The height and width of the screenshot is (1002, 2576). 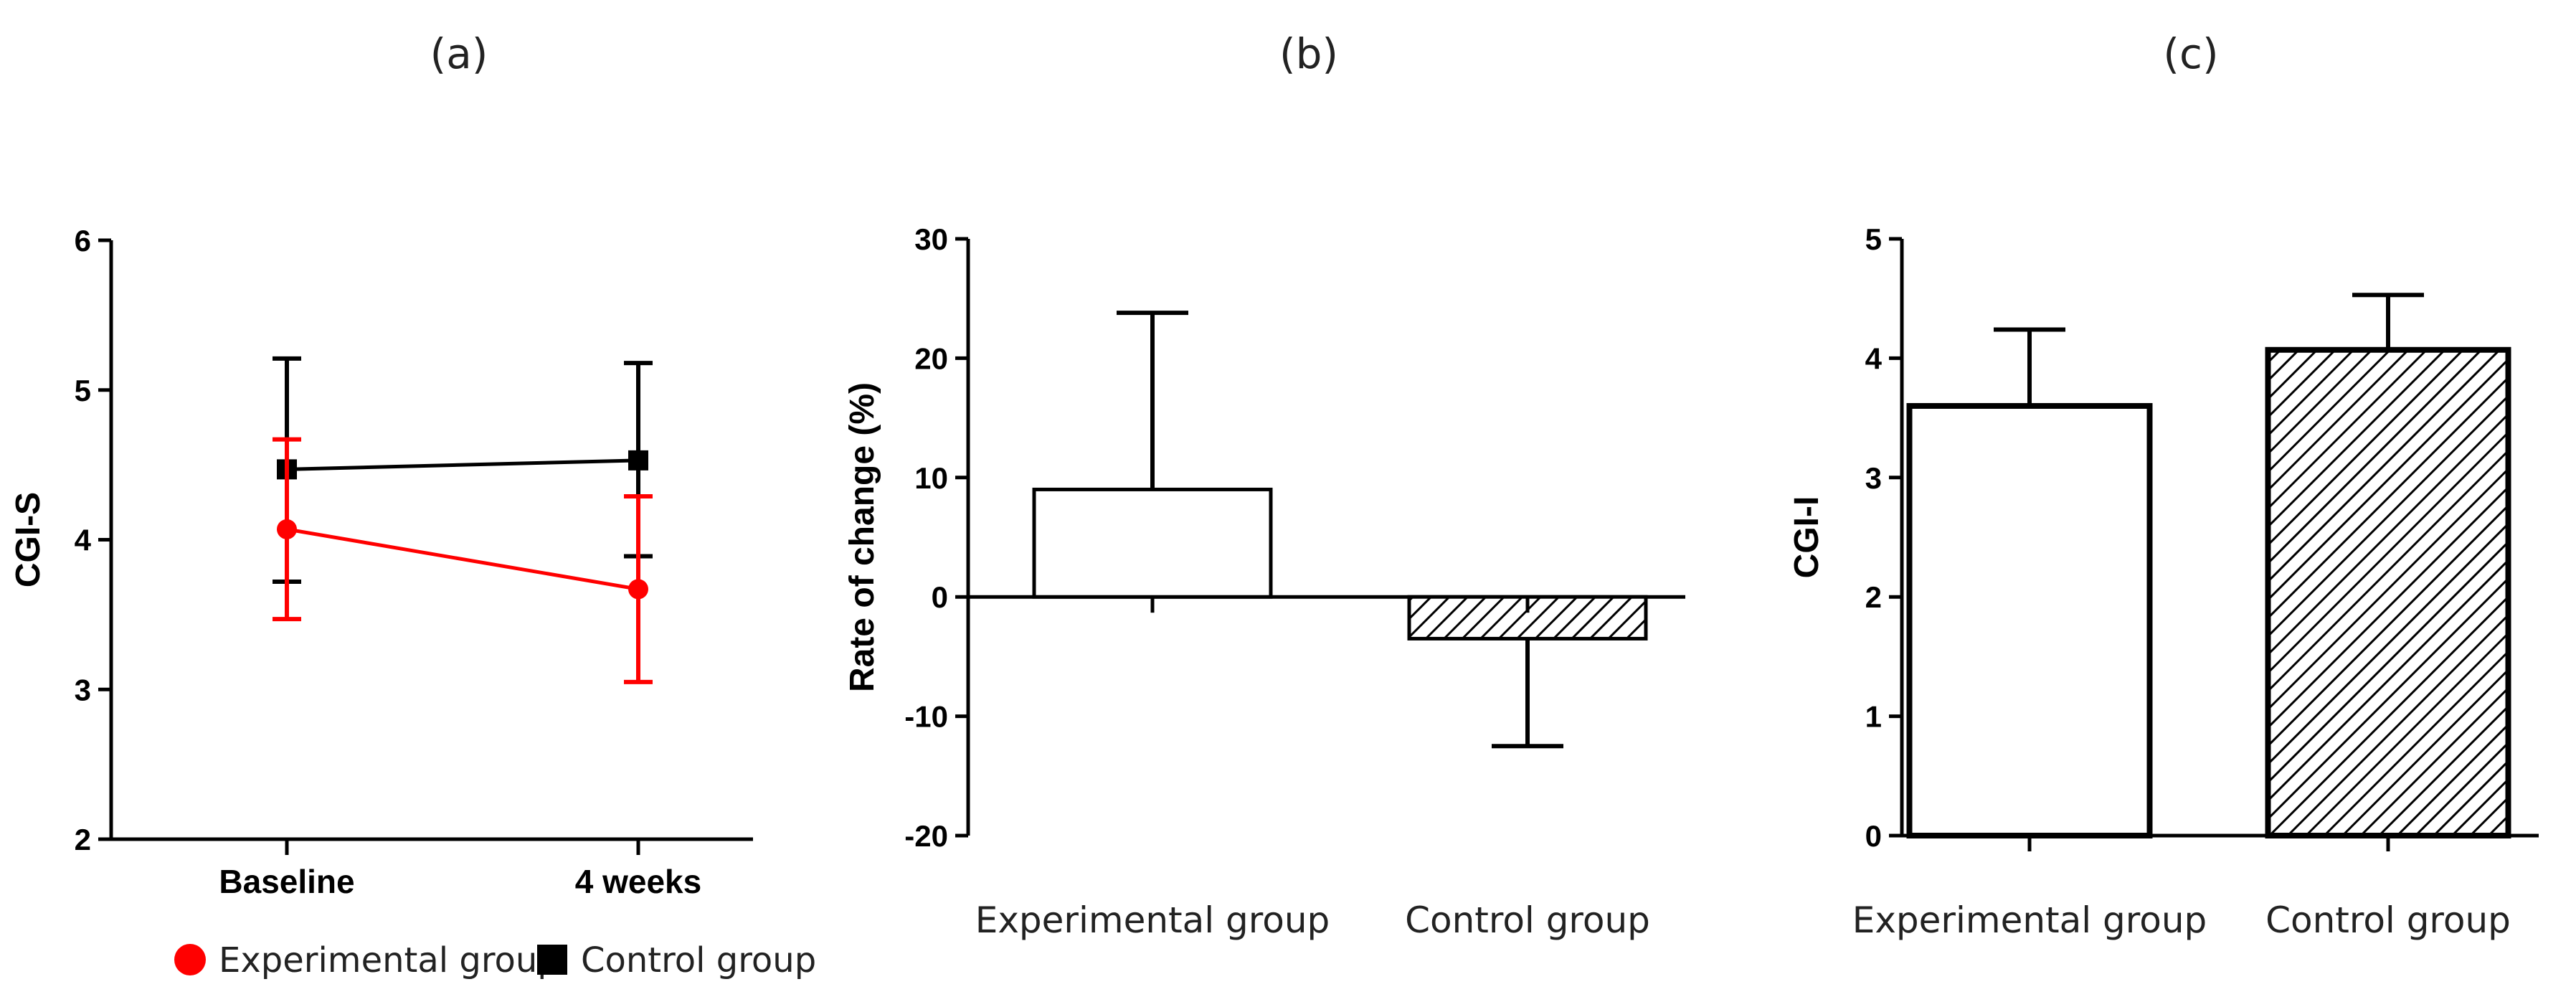 What do you see at coordinates (552, 960) in the screenshot?
I see `legend-marker-control-group` at bounding box center [552, 960].